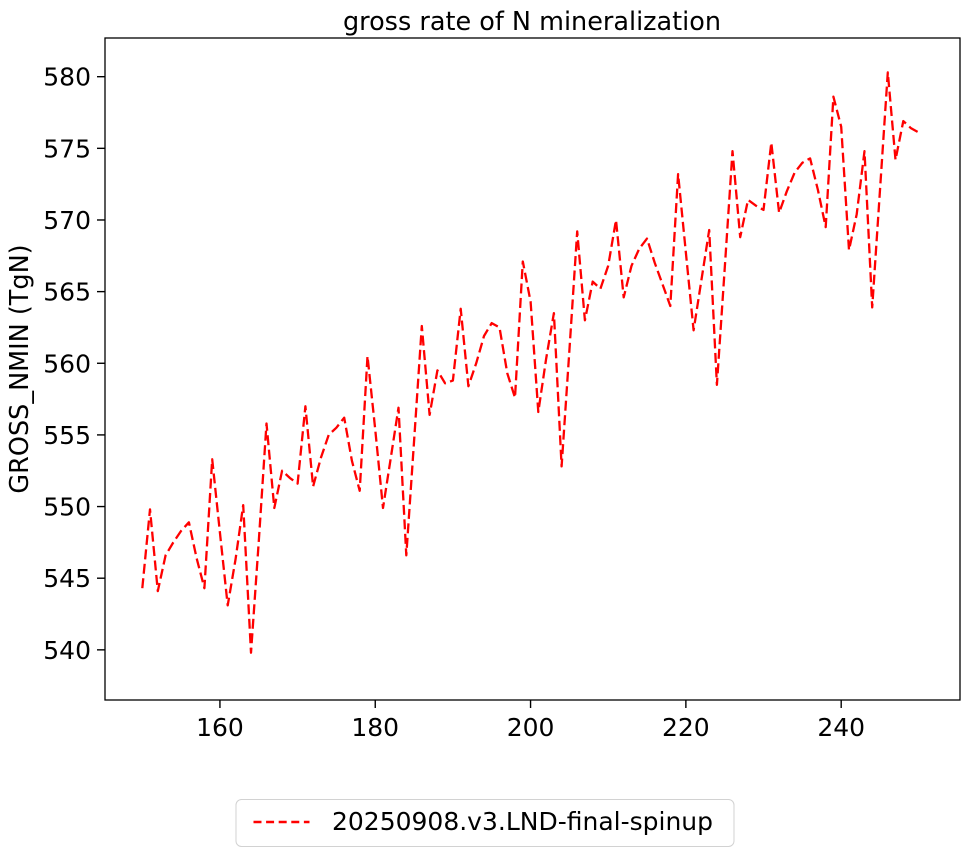 The width and height of the screenshot is (969, 860). Describe the element at coordinates (67, 507) in the screenshot. I see `y-tick-label: 550` at that location.